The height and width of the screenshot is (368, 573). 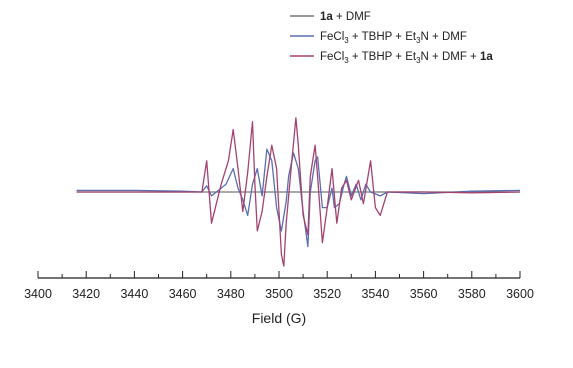 What do you see at coordinates (327, 294) in the screenshot?
I see `x-tick-label: 3520` at bounding box center [327, 294].